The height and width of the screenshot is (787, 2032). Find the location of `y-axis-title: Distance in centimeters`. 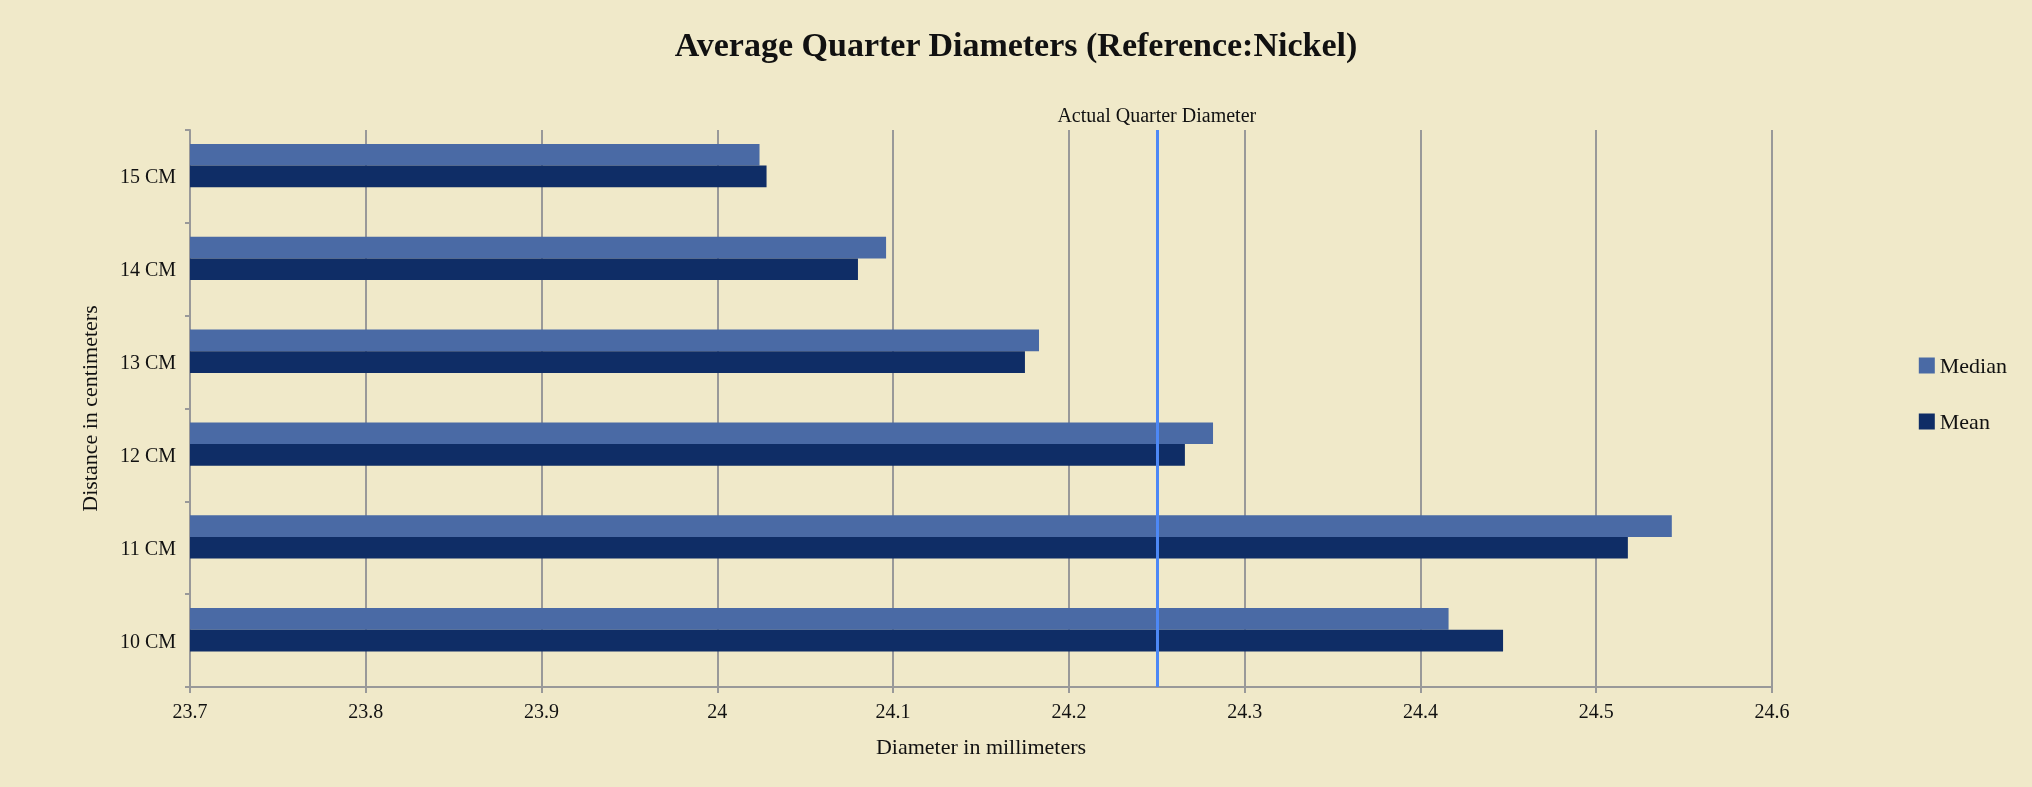

y-axis-title: Distance in centimeters is located at coordinates (89, 408).